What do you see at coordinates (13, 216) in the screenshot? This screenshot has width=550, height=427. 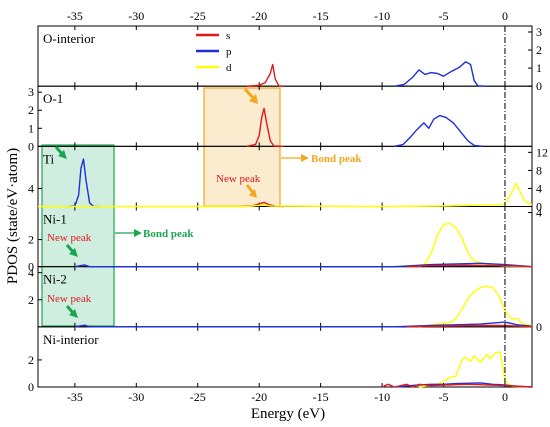 I see `y-axis-title: PDOS (state/eV·atom)` at bounding box center [13, 216].